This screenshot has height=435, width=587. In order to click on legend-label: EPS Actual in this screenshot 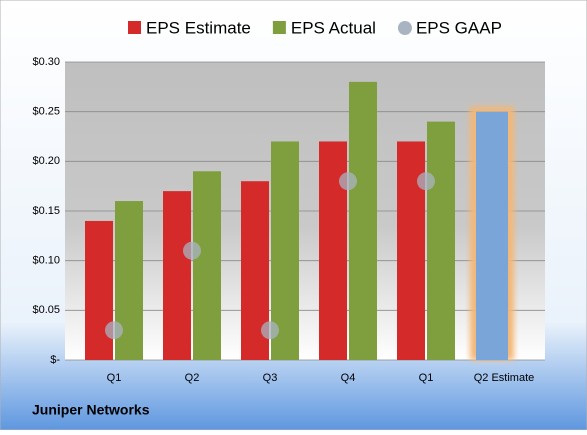, I will do `click(333, 27)`.